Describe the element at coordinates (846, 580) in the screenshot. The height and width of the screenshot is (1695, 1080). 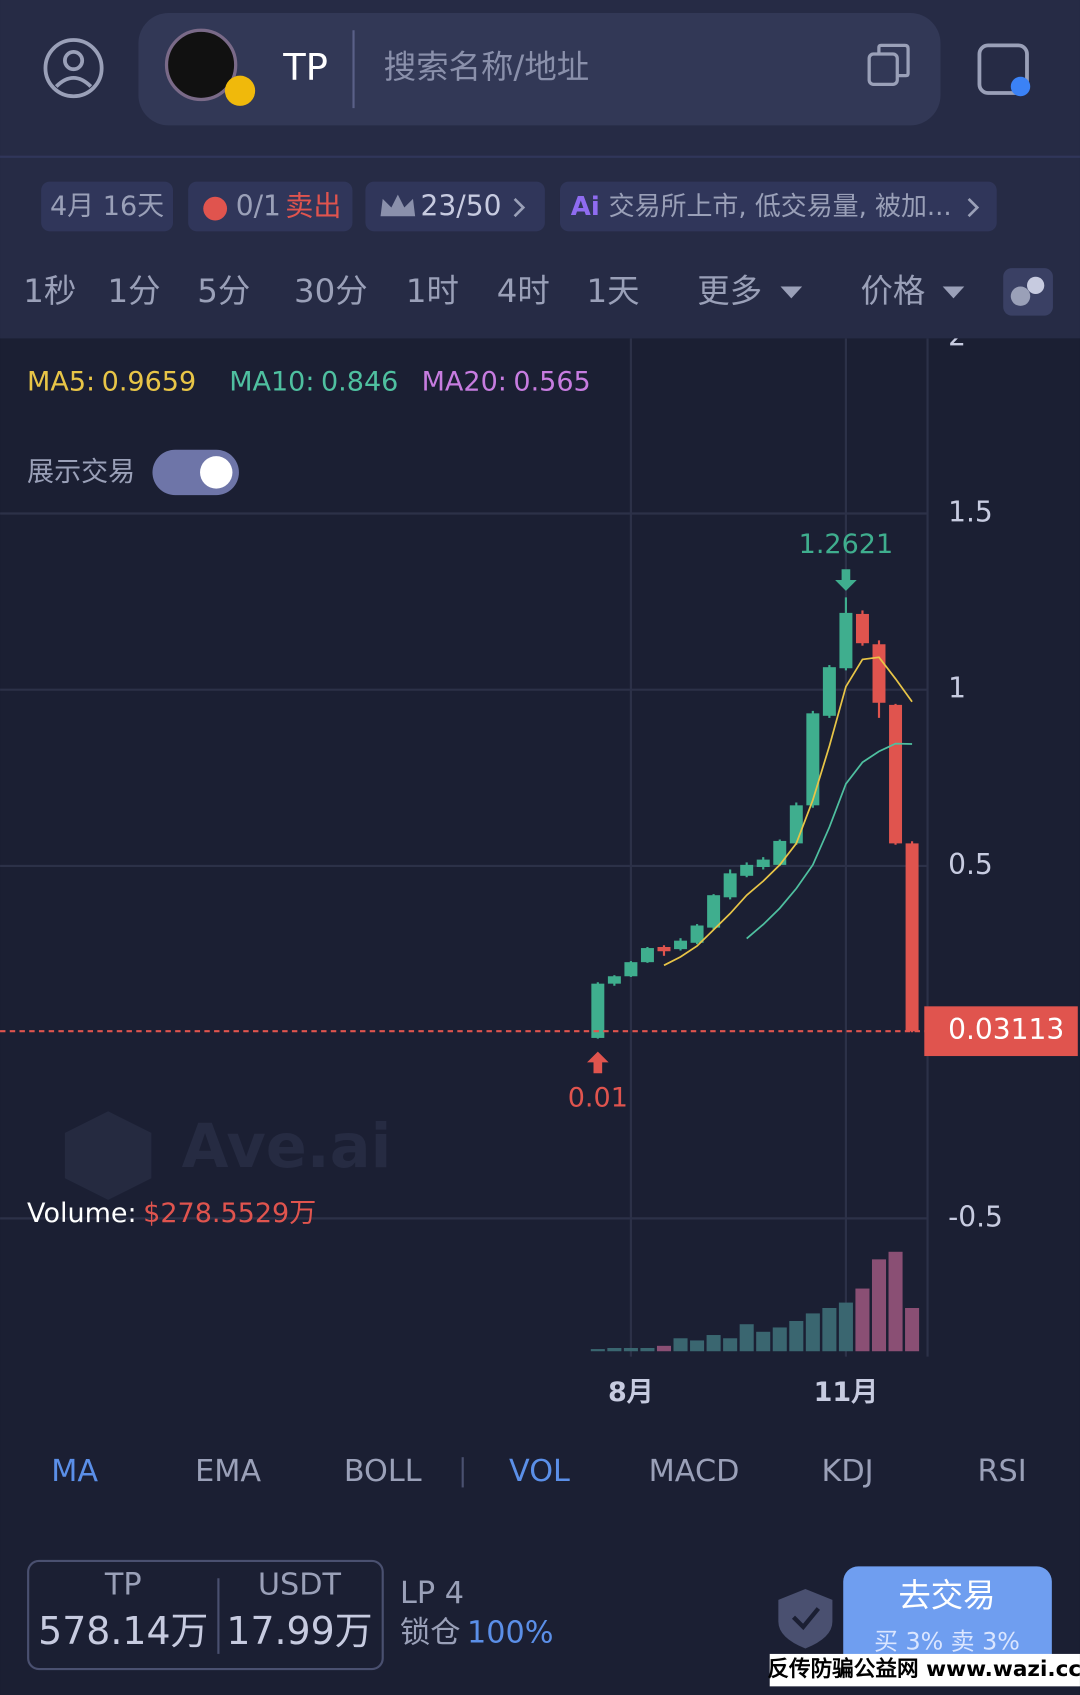
I see `high-arrow` at that location.